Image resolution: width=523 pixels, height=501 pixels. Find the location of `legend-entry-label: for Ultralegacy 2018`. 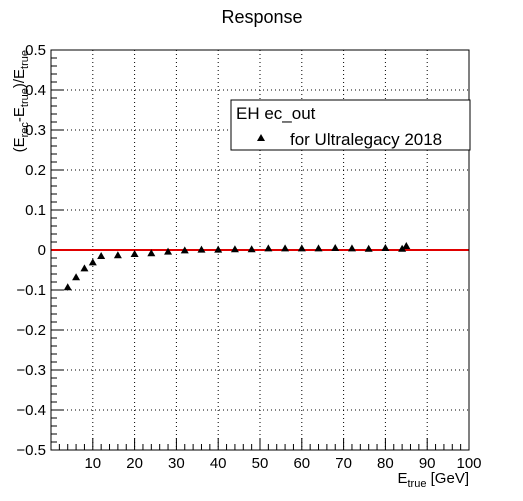

legend-entry-label: for Ultralegacy 2018 is located at coordinates (366, 139).